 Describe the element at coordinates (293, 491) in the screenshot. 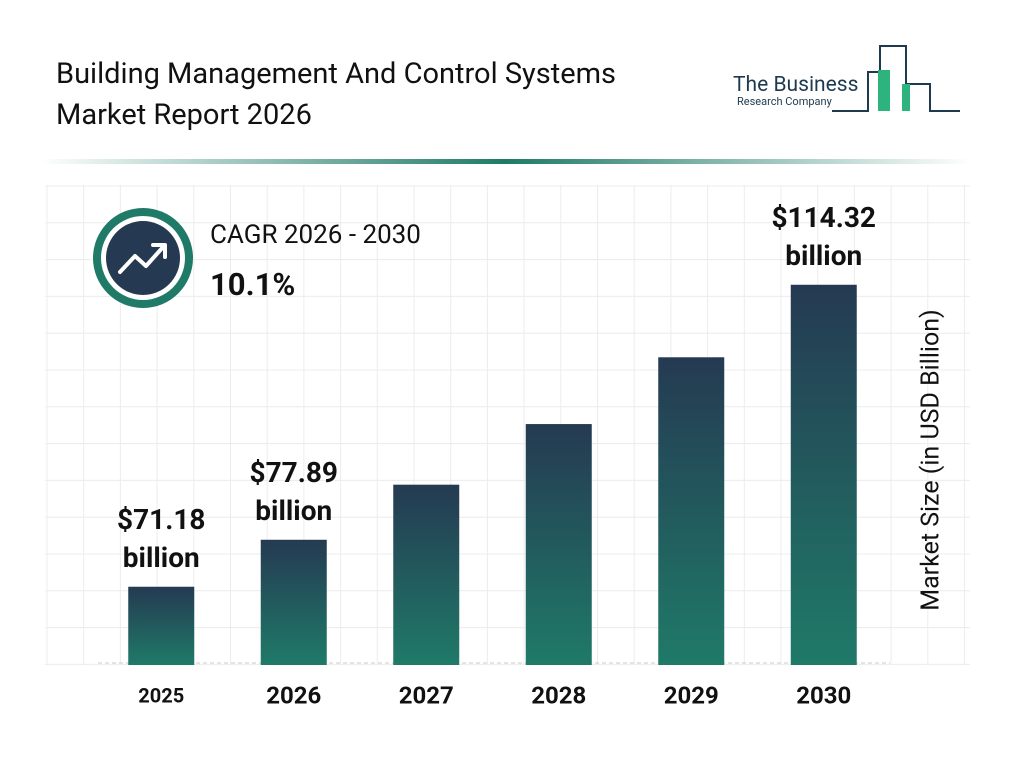

I see `value-label: $77.89 billion` at that location.